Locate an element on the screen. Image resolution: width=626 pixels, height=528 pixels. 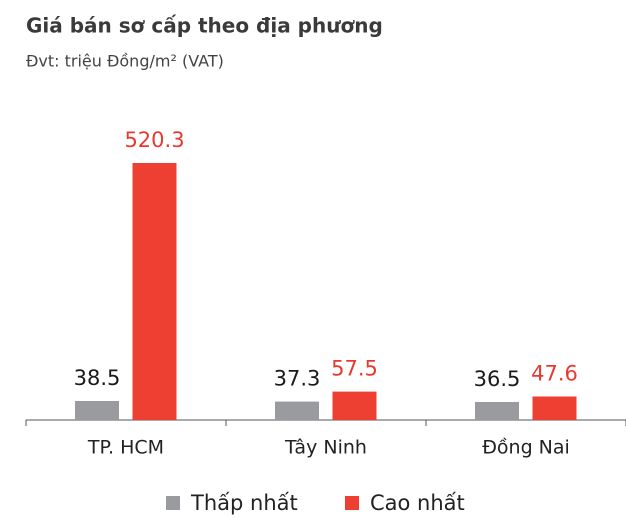
chart-title: Giá bán sơ cấp theo địa phương is located at coordinates (204, 26).